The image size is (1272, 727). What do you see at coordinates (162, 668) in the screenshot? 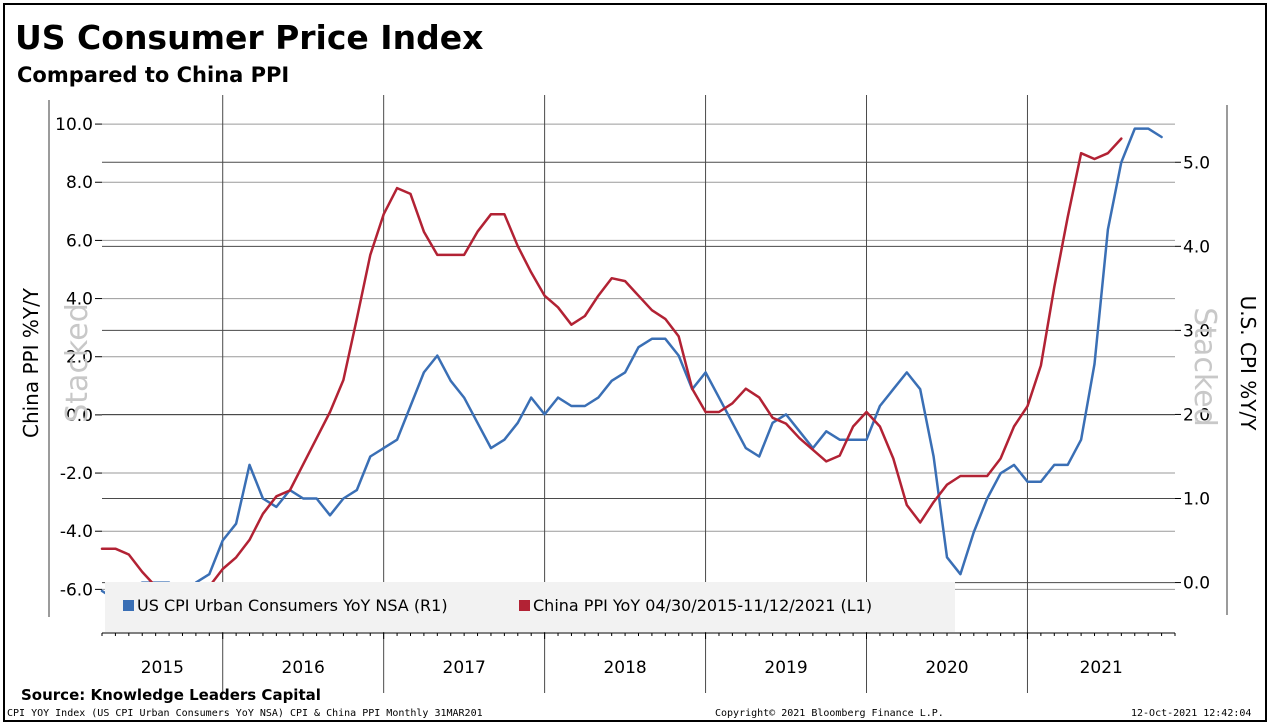
I see `year-label: 2015` at bounding box center [162, 668].